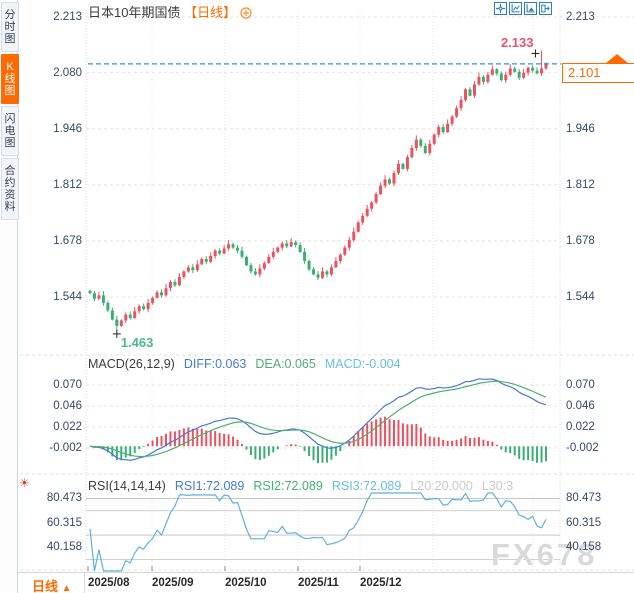  I want to click on period-label: 日线 ▲, so click(52, 586).